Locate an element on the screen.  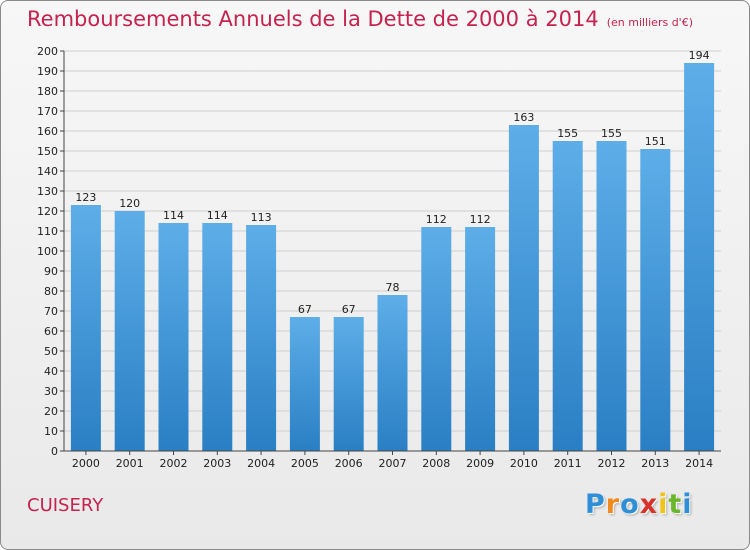
x-tick-label: 2011 is located at coordinates (568, 463).